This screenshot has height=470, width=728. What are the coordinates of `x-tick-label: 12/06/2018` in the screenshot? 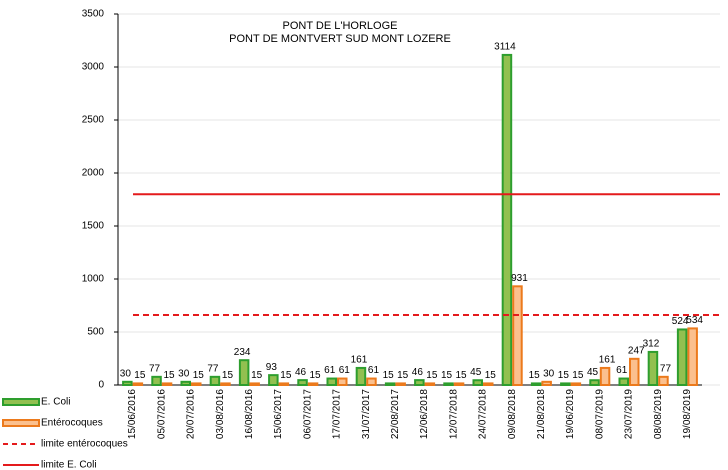 It's located at (424, 414).